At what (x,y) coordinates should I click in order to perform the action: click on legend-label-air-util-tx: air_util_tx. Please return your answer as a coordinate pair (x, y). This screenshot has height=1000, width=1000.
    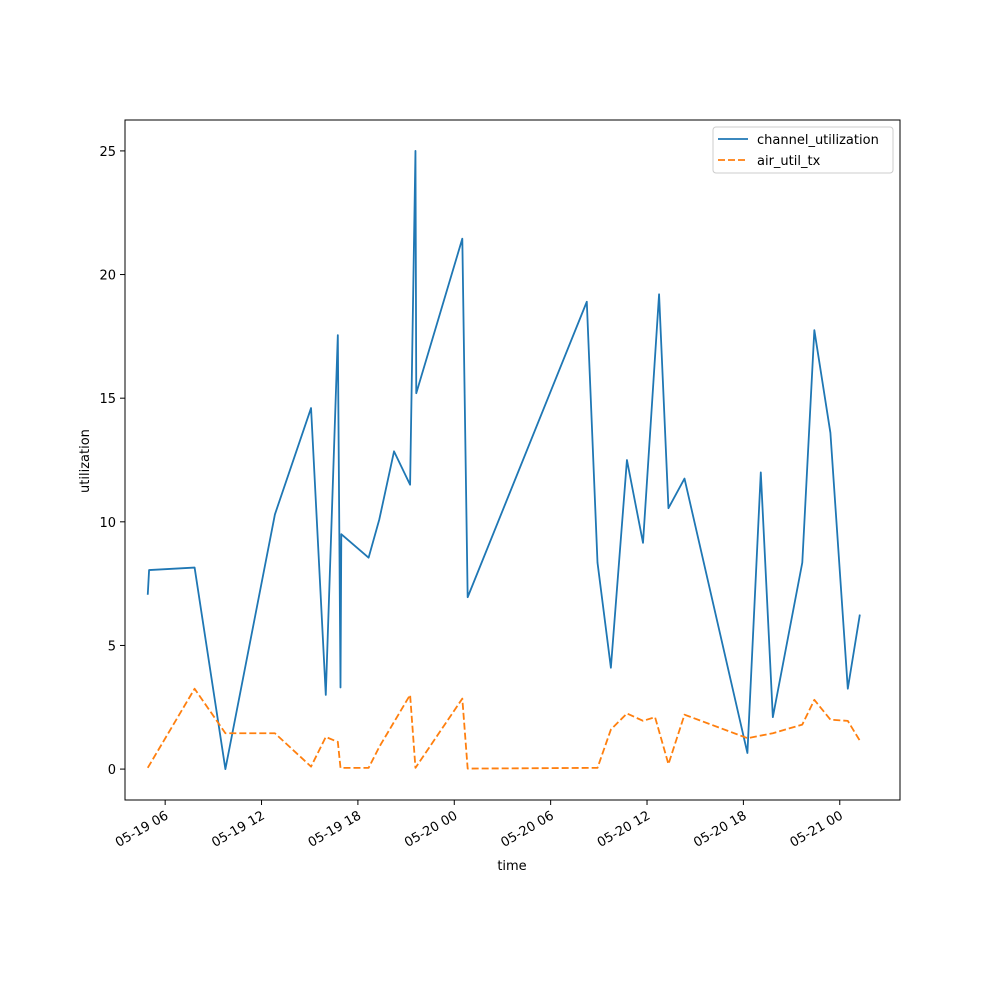
    Looking at the image, I should click on (789, 161).